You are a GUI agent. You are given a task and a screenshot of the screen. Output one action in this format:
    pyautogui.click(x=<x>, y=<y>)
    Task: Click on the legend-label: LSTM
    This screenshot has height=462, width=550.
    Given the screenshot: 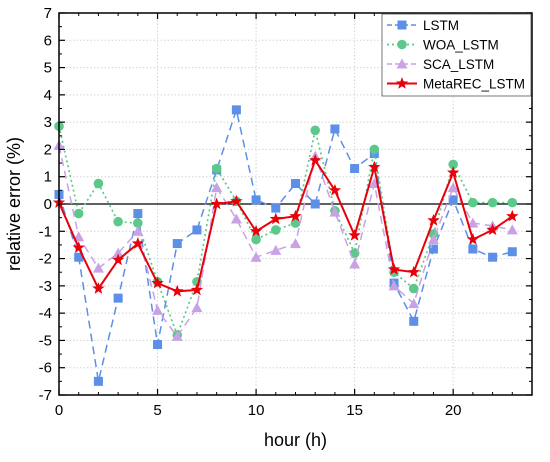 What is the action you would take?
    pyautogui.click(x=441, y=25)
    